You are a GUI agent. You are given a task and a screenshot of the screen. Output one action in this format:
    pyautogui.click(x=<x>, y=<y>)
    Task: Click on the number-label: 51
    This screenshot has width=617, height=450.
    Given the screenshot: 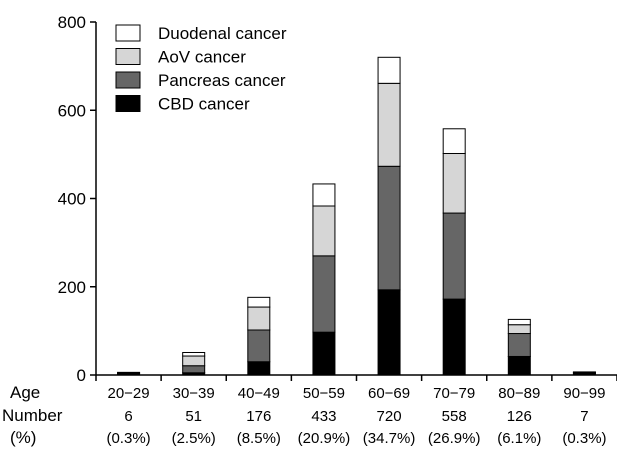 What is the action you would take?
    pyautogui.click(x=193, y=416)
    